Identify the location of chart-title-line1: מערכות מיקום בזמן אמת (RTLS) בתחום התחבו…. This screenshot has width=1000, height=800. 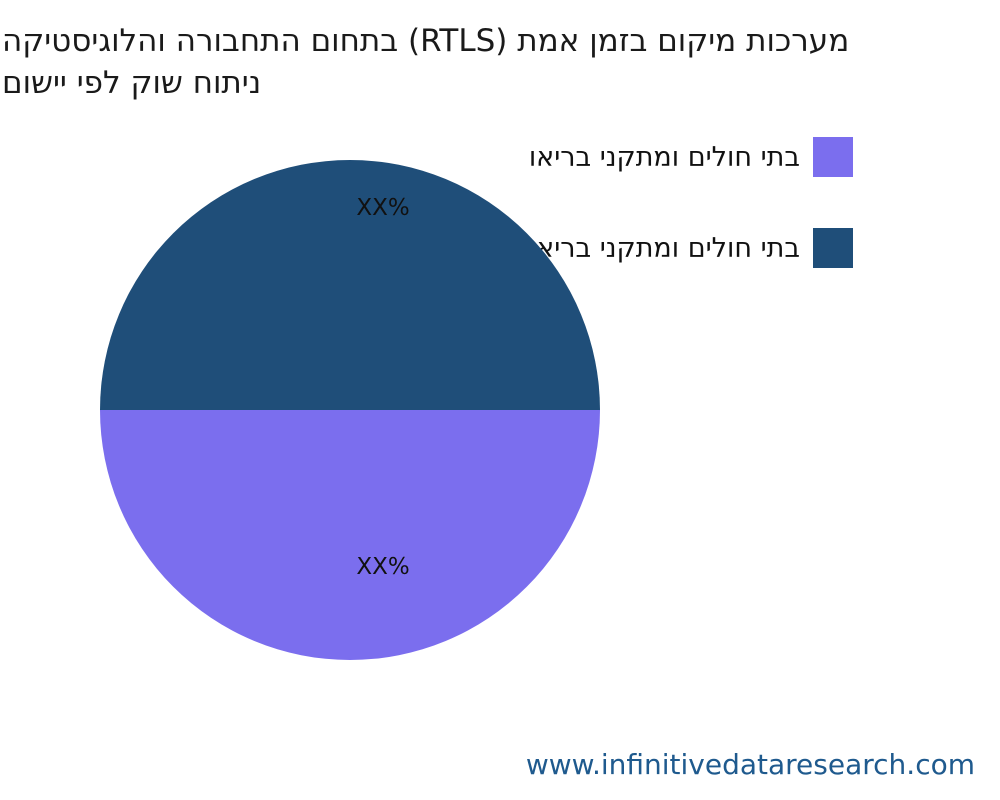
(426, 41).